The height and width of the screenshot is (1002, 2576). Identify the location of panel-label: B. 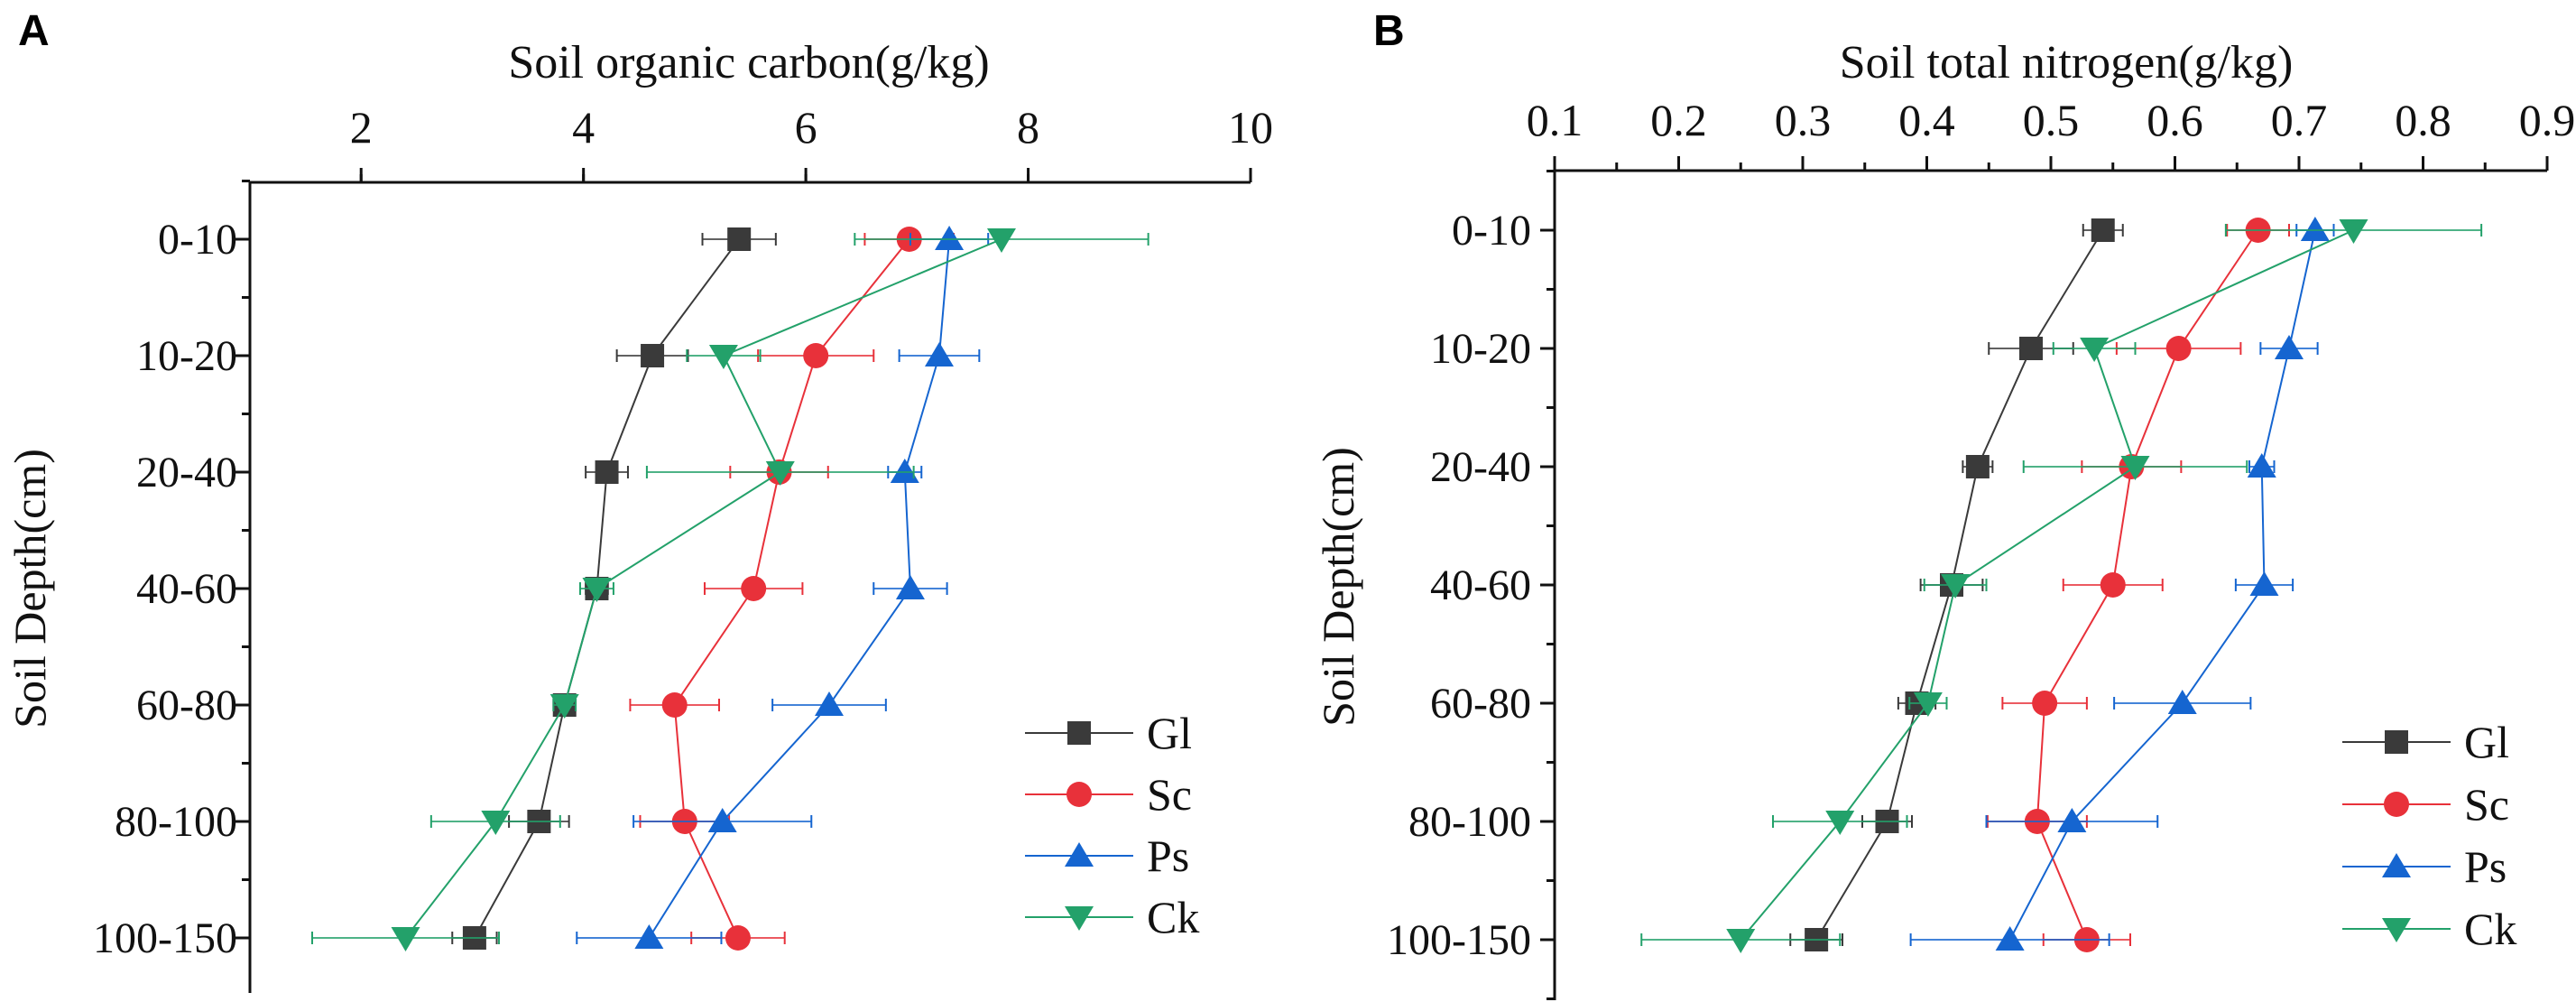
(1389, 31).